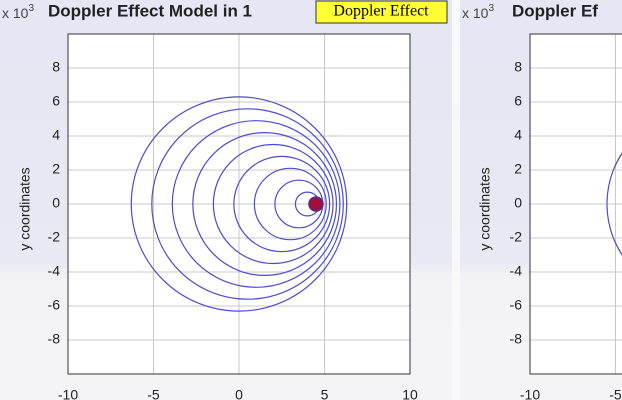  Describe the element at coordinates (555, 10) in the screenshot. I see `chart-title: Doppler Ef` at that location.